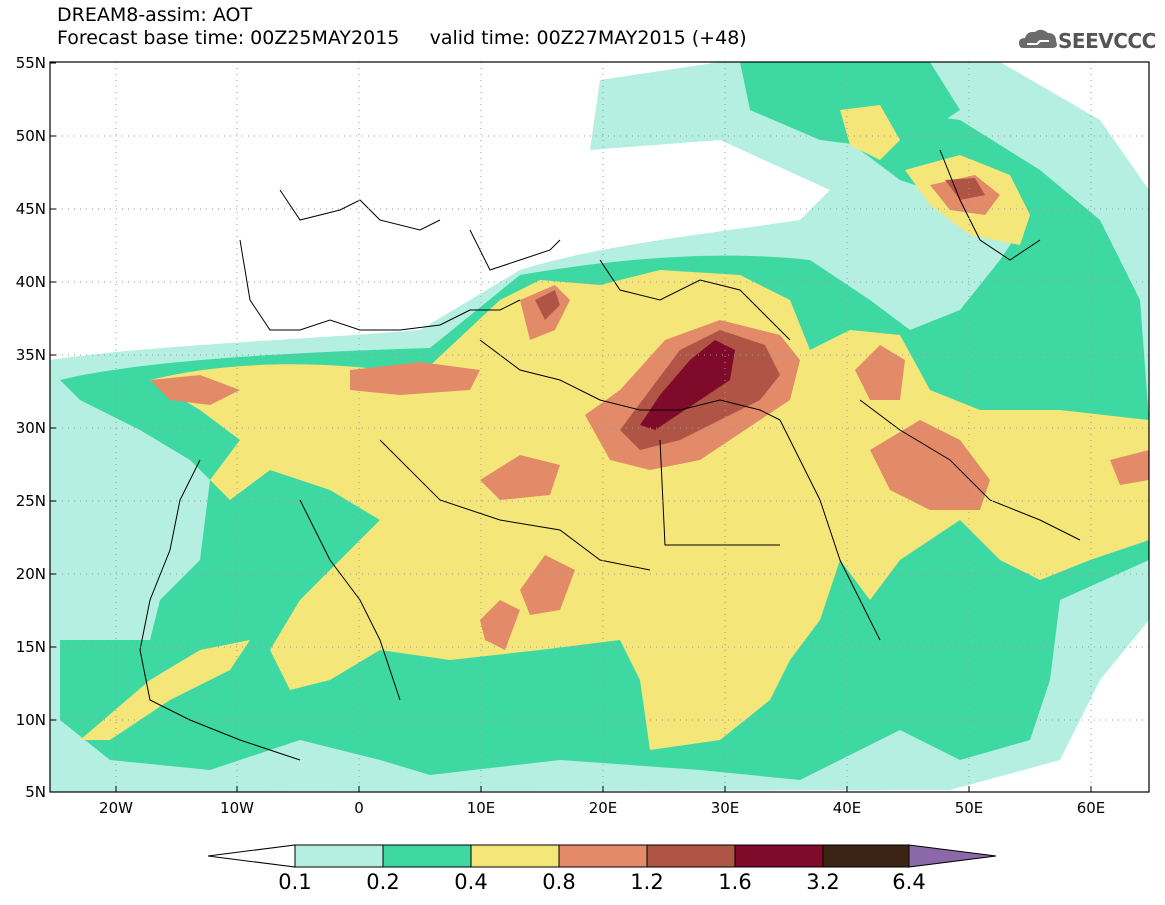 This screenshot has height=905, width=1165. What do you see at coordinates (155, 15) in the screenshot?
I see `map-title: DREAM8-assim: AOT` at bounding box center [155, 15].